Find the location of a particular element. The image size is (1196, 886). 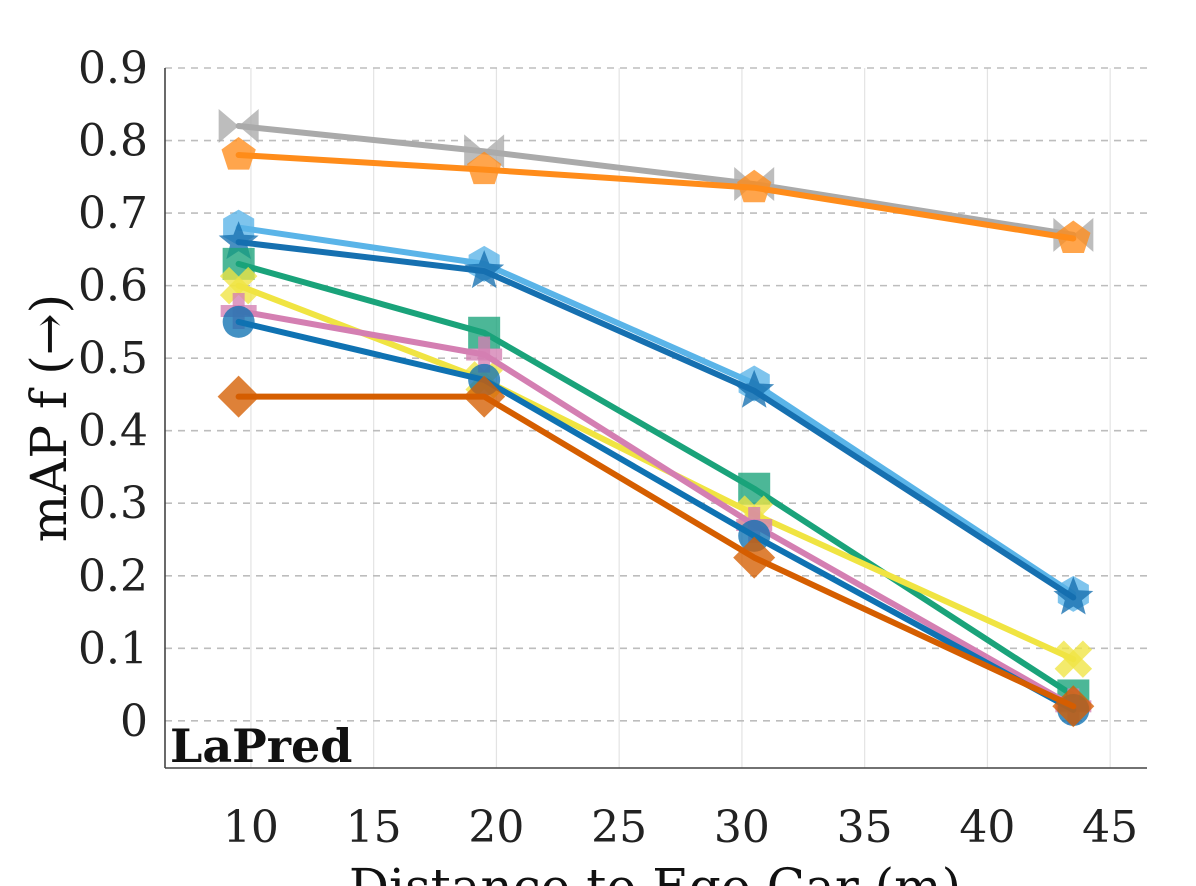

plus-marker-bar is located at coordinates (484, 354).